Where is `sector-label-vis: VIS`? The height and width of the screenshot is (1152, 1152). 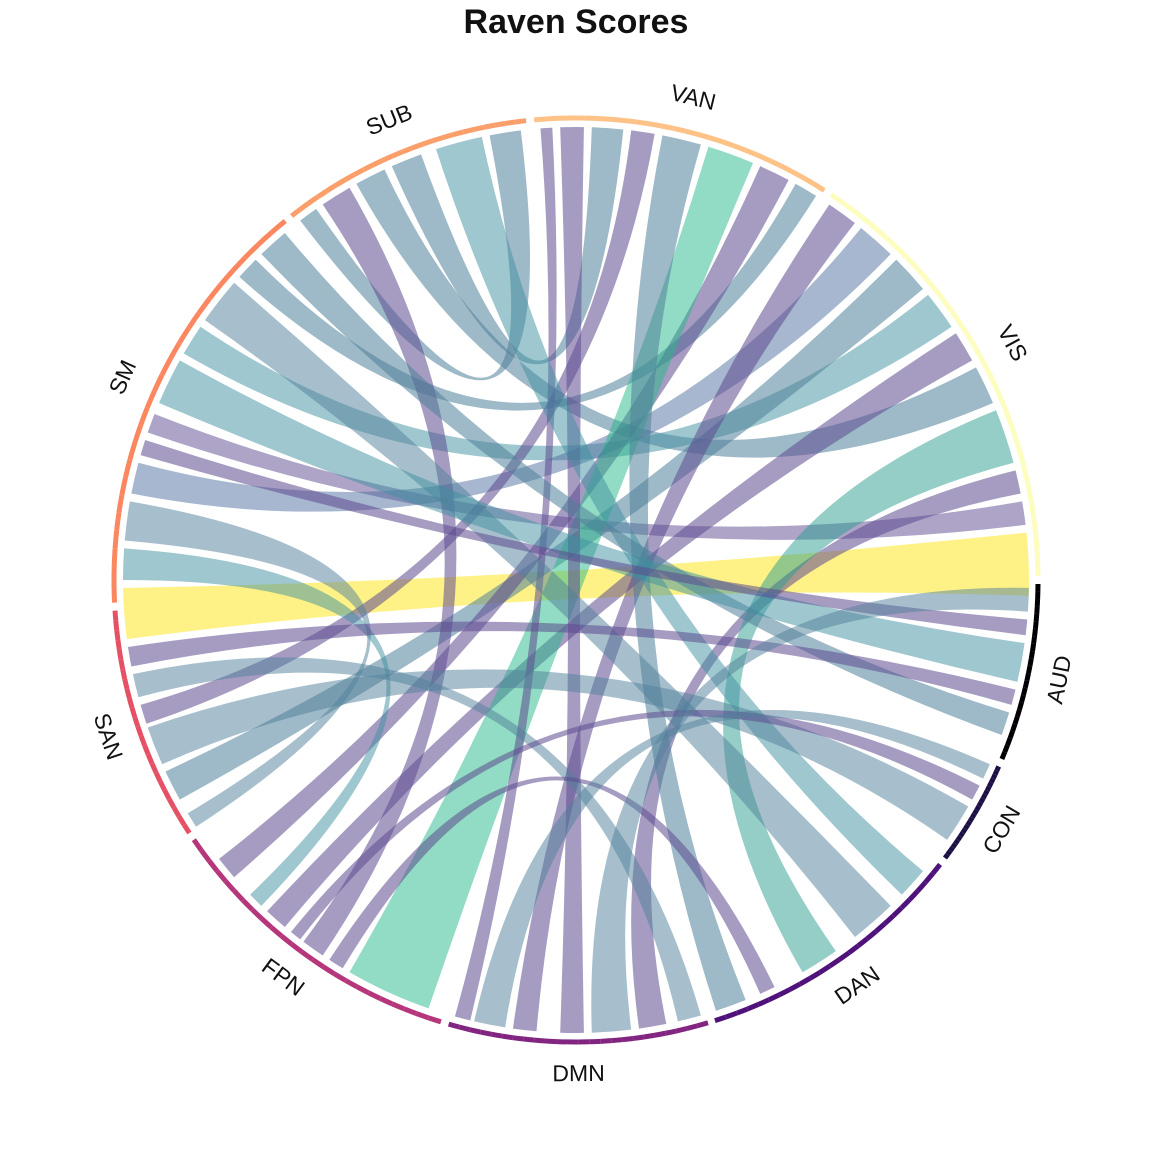
sector-label-vis: VIS is located at coordinates (1012, 342).